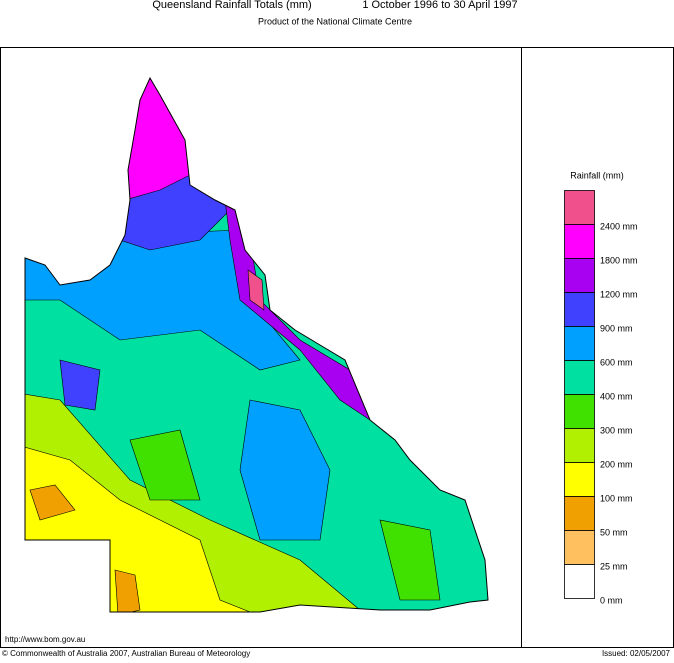 The image size is (674, 663). What do you see at coordinates (597, 175) in the screenshot?
I see `legend-title: Rainfall (mm)` at bounding box center [597, 175].